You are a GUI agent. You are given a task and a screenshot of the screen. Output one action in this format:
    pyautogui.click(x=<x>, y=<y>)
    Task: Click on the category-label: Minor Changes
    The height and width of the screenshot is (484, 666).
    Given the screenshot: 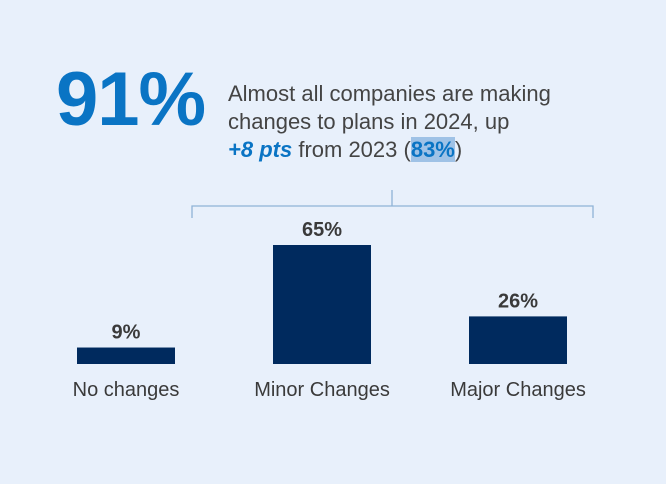 What is the action you would take?
    pyautogui.click(x=322, y=390)
    